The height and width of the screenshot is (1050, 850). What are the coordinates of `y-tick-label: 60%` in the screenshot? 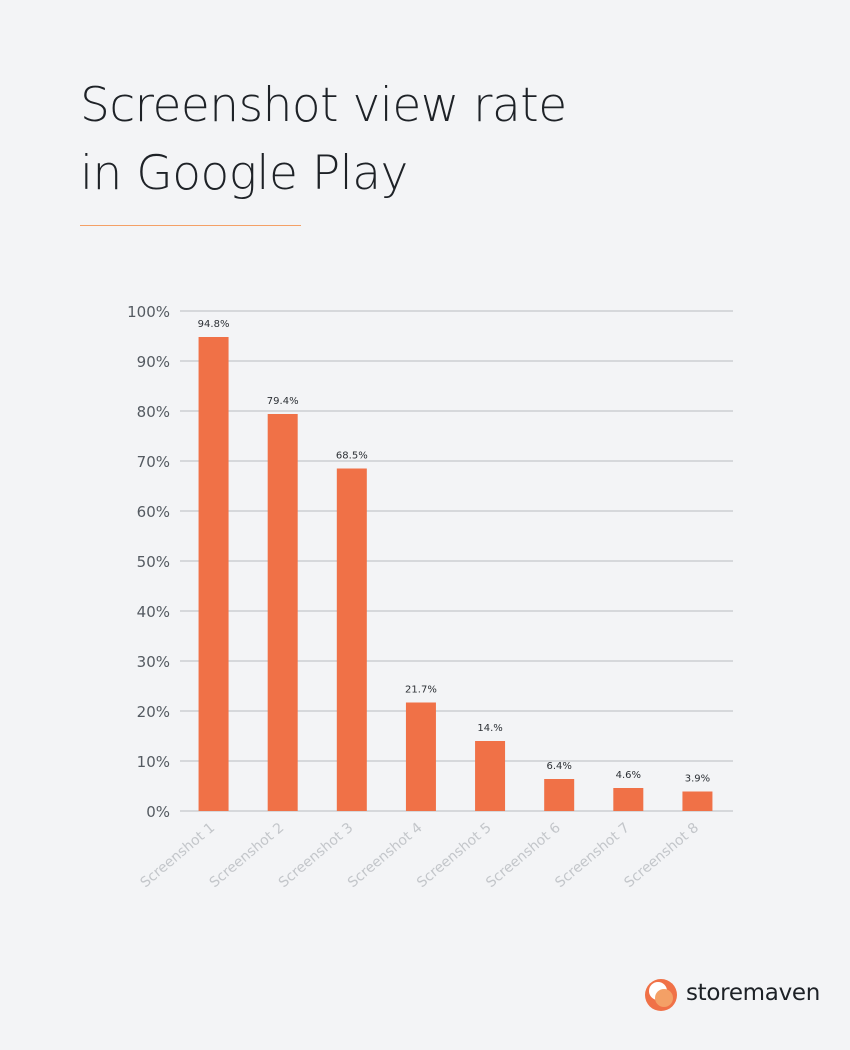 It's located at (153, 512).